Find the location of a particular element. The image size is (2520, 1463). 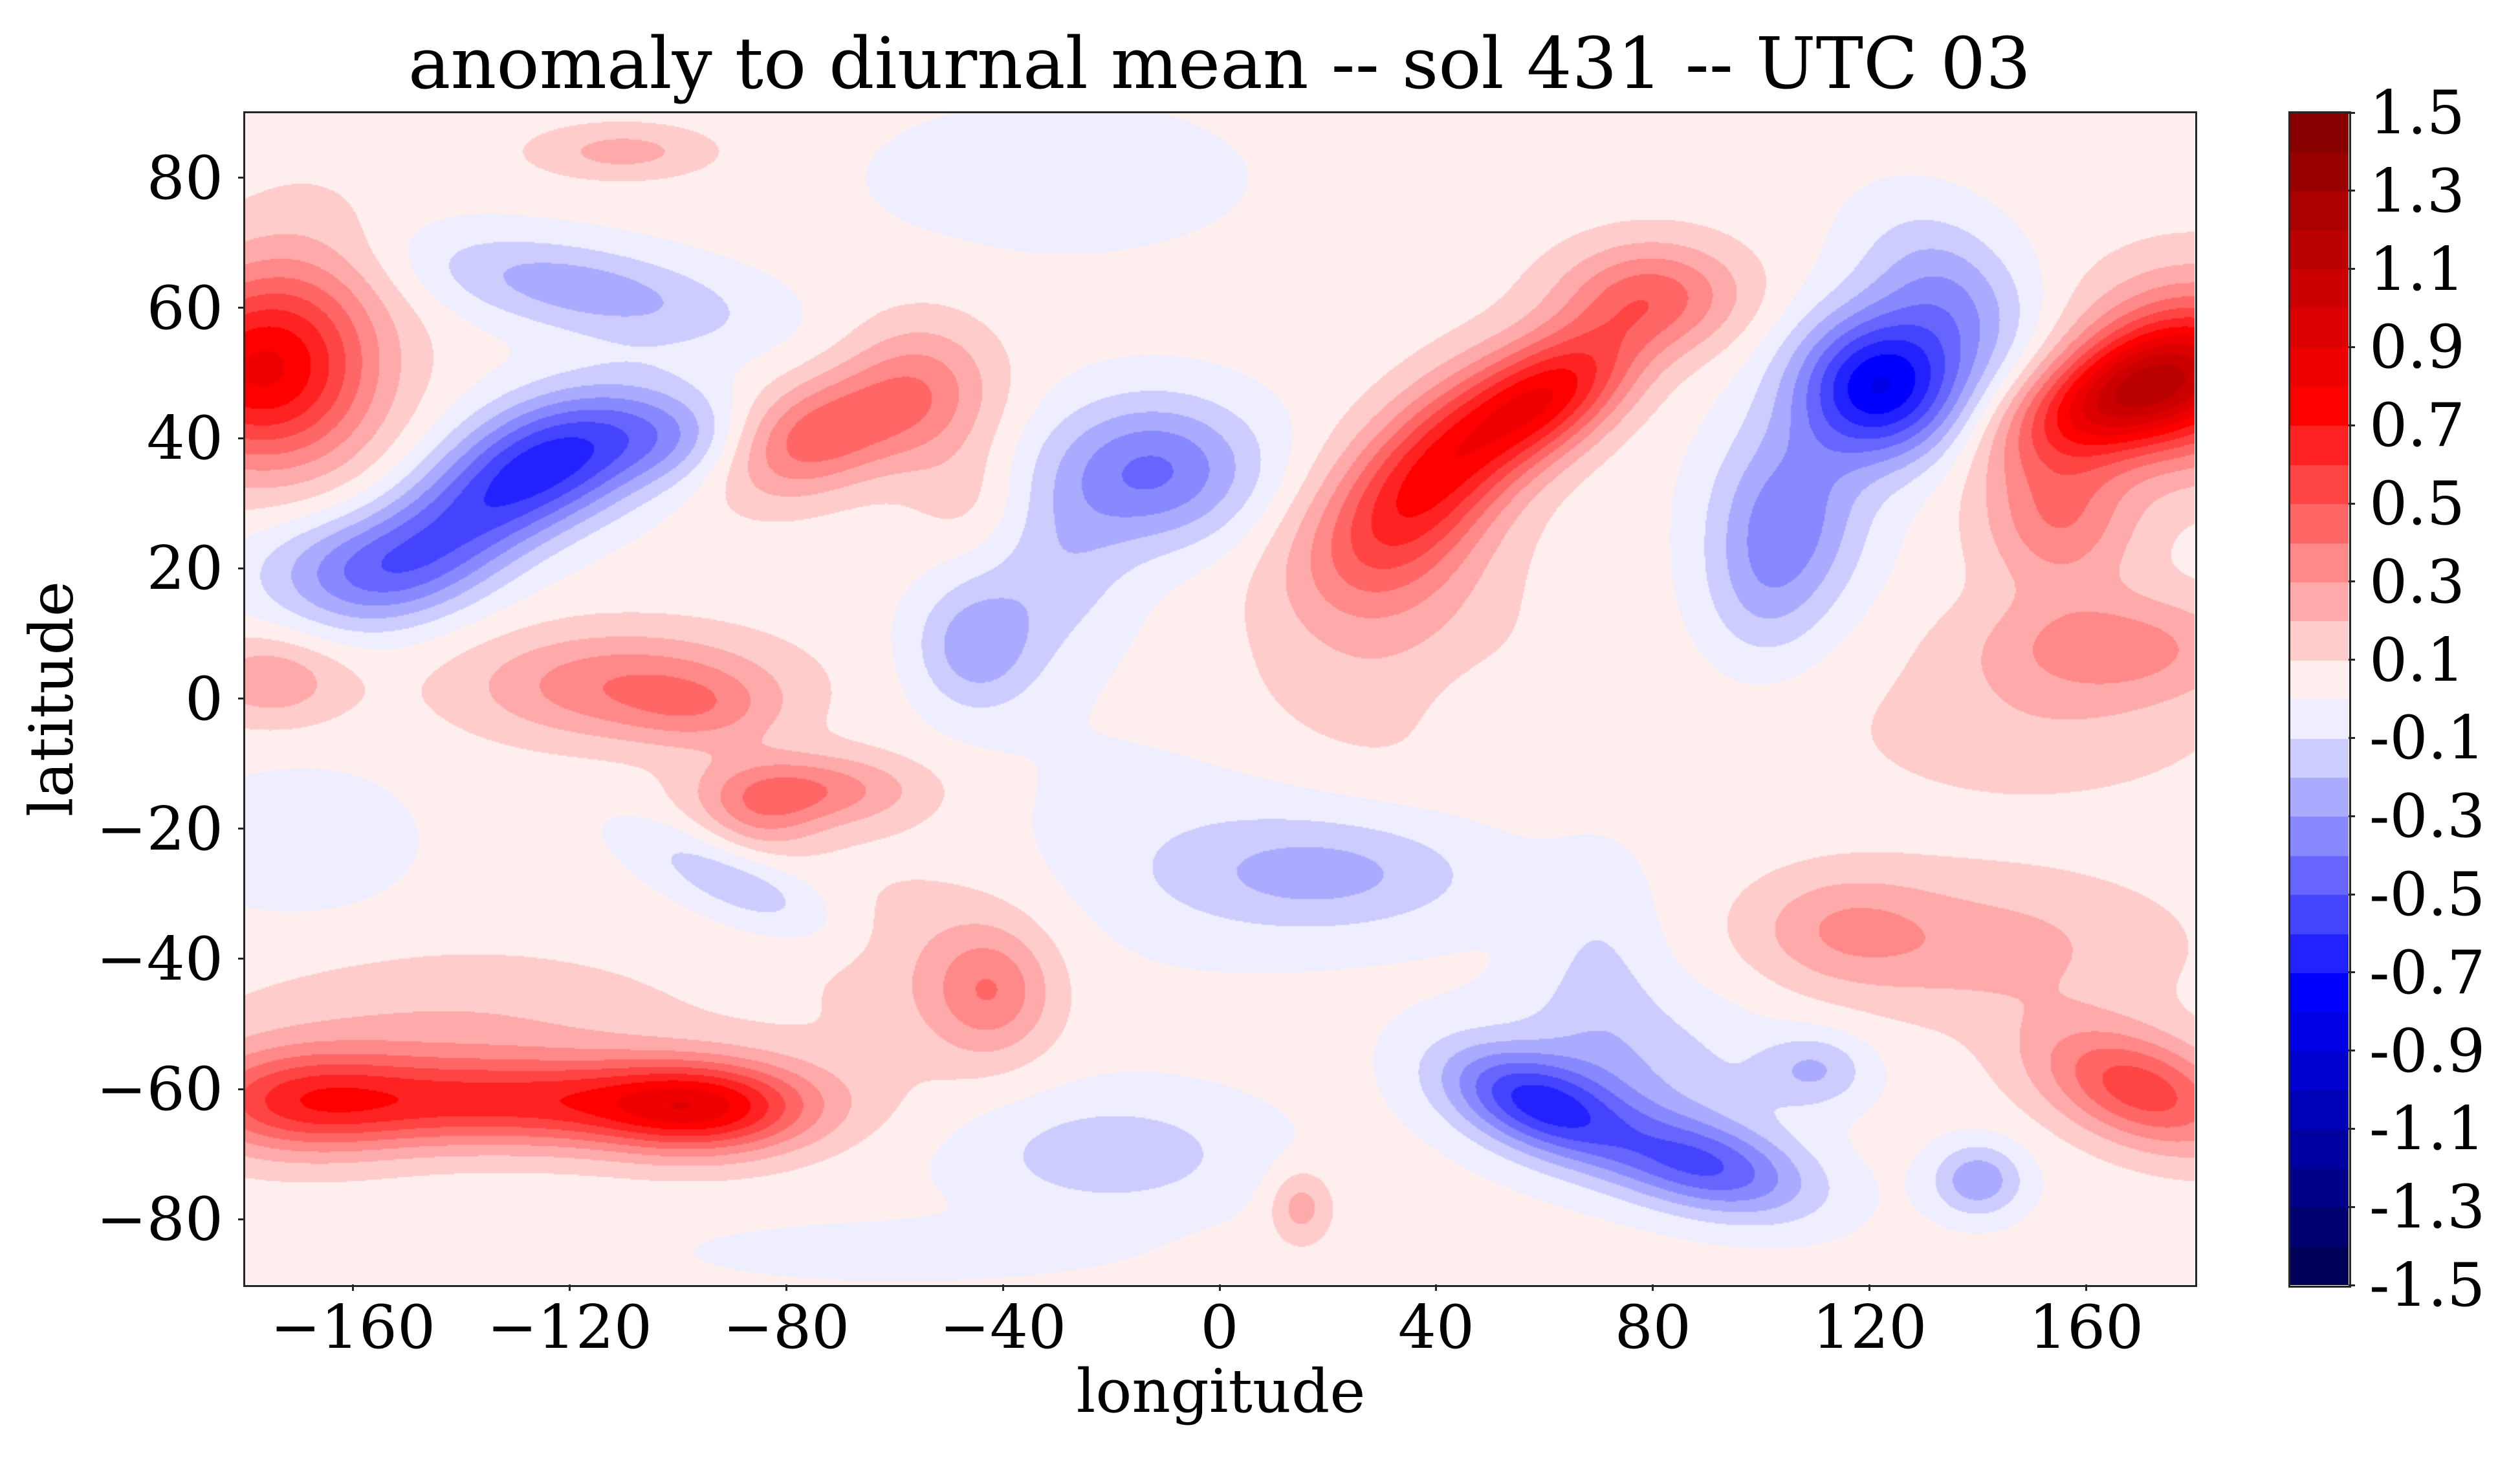

colorbar-tick-label: -1.3 is located at coordinates (2427, 1207).